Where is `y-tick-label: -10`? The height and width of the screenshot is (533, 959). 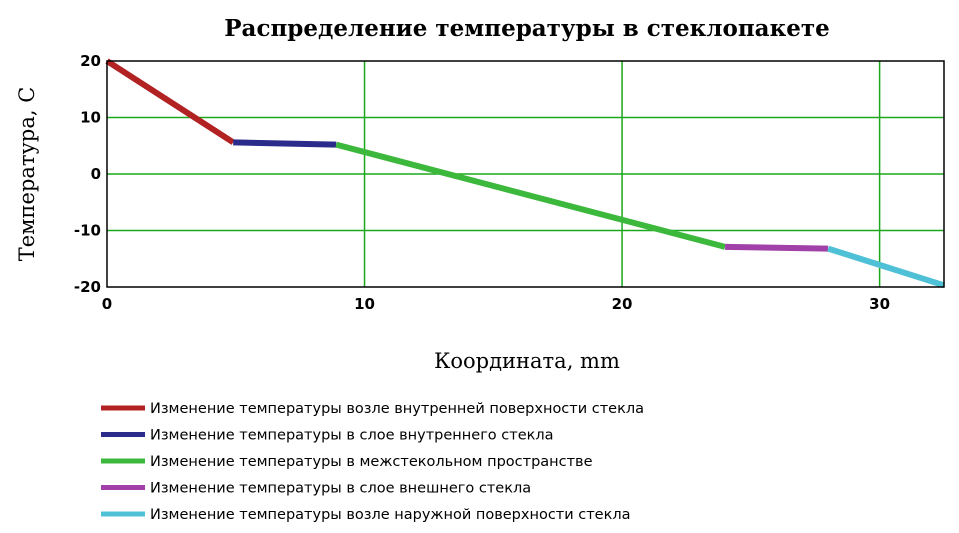
y-tick-label: -10 is located at coordinates (87, 231).